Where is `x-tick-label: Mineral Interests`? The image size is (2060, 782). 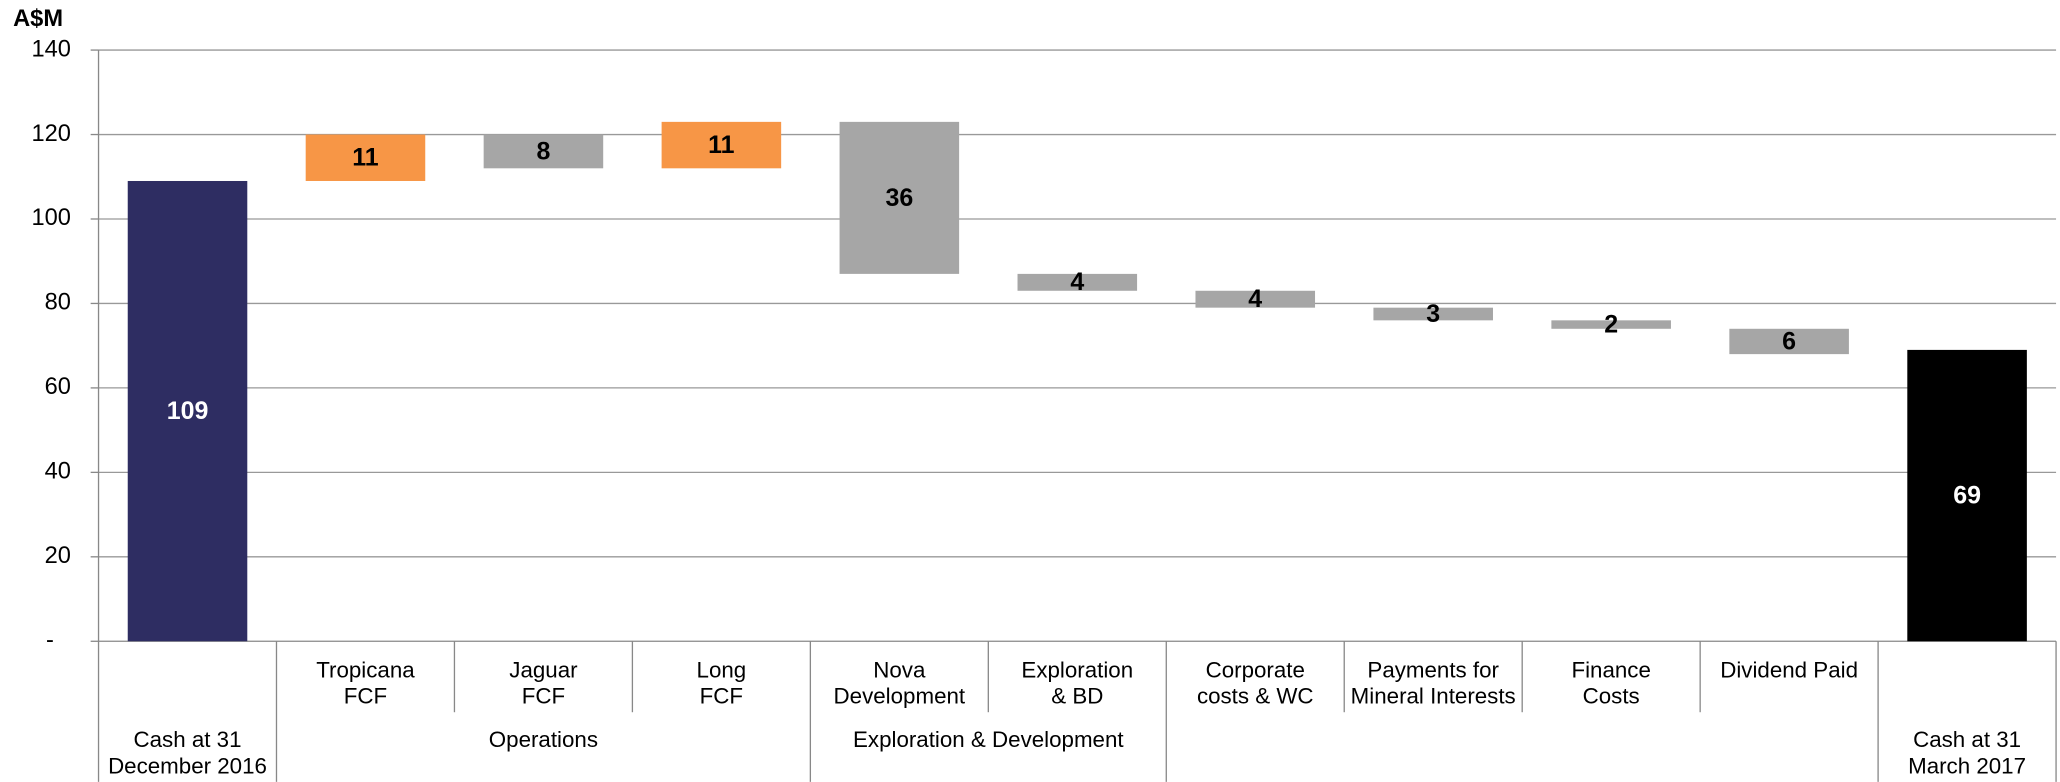 x-tick-label: Mineral Interests is located at coordinates (1433, 696).